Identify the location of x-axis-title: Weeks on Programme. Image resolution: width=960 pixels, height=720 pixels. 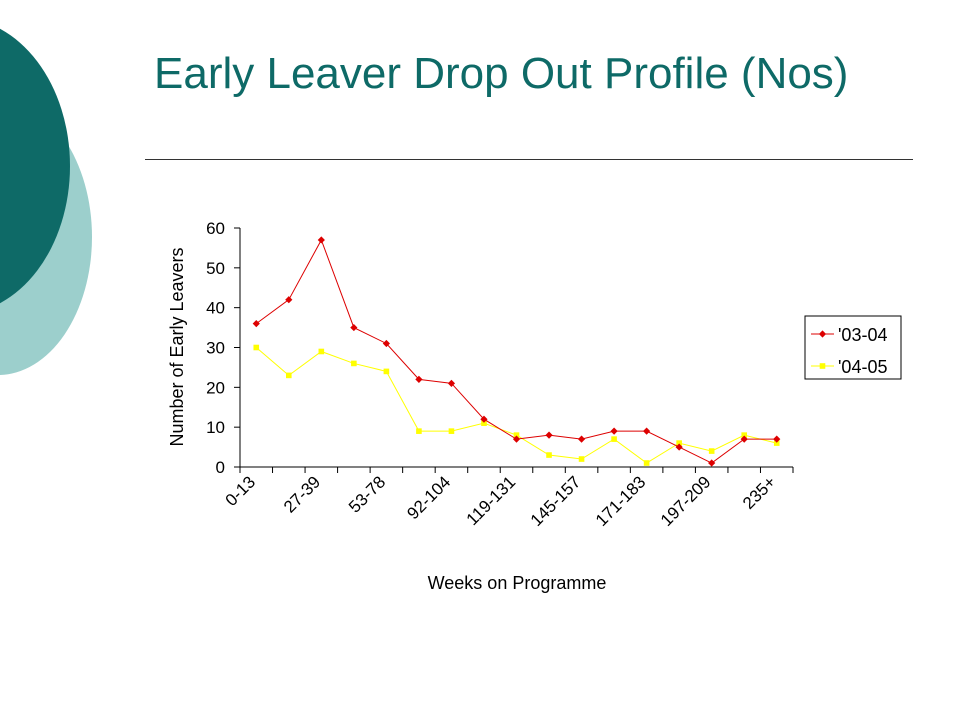
(517, 583).